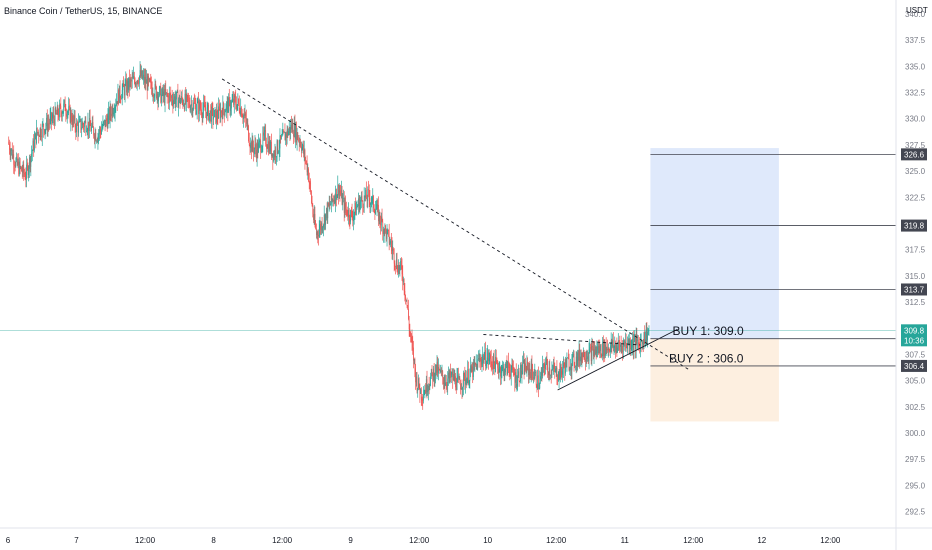 This screenshot has height=550, width=932. What do you see at coordinates (915, 250) in the screenshot?
I see `y-tick-label: 317.5` at bounding box center [915, 250].